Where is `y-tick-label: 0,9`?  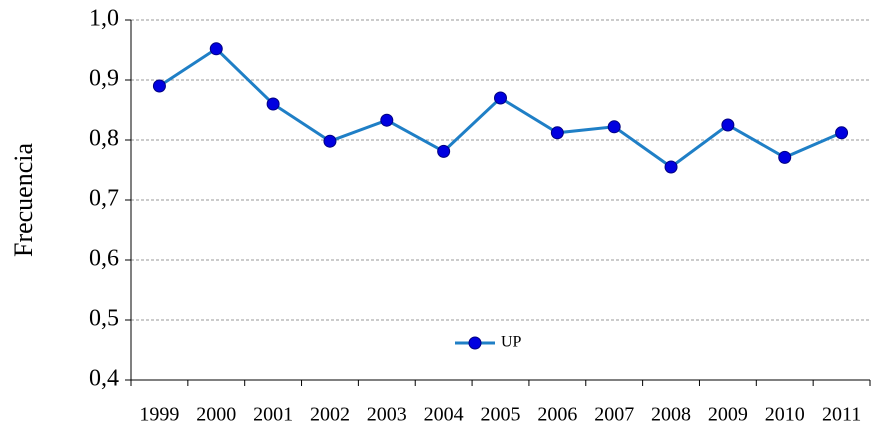
y-tick-label: 0,9 is located at coordinates (104, 79).